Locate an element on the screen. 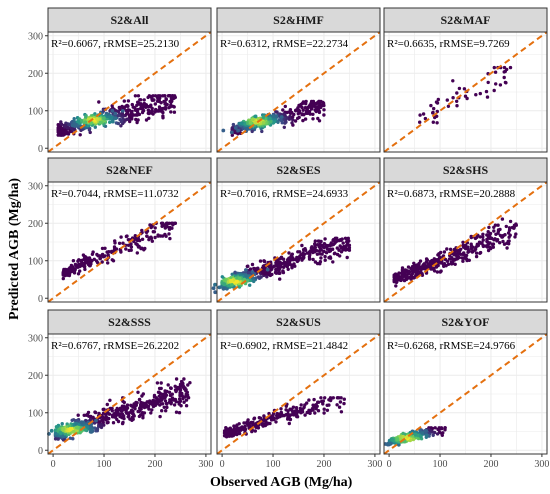  stat-annotation: R²=0.6067, rRMSE=25.2130 is located at coordinates (115, 44).